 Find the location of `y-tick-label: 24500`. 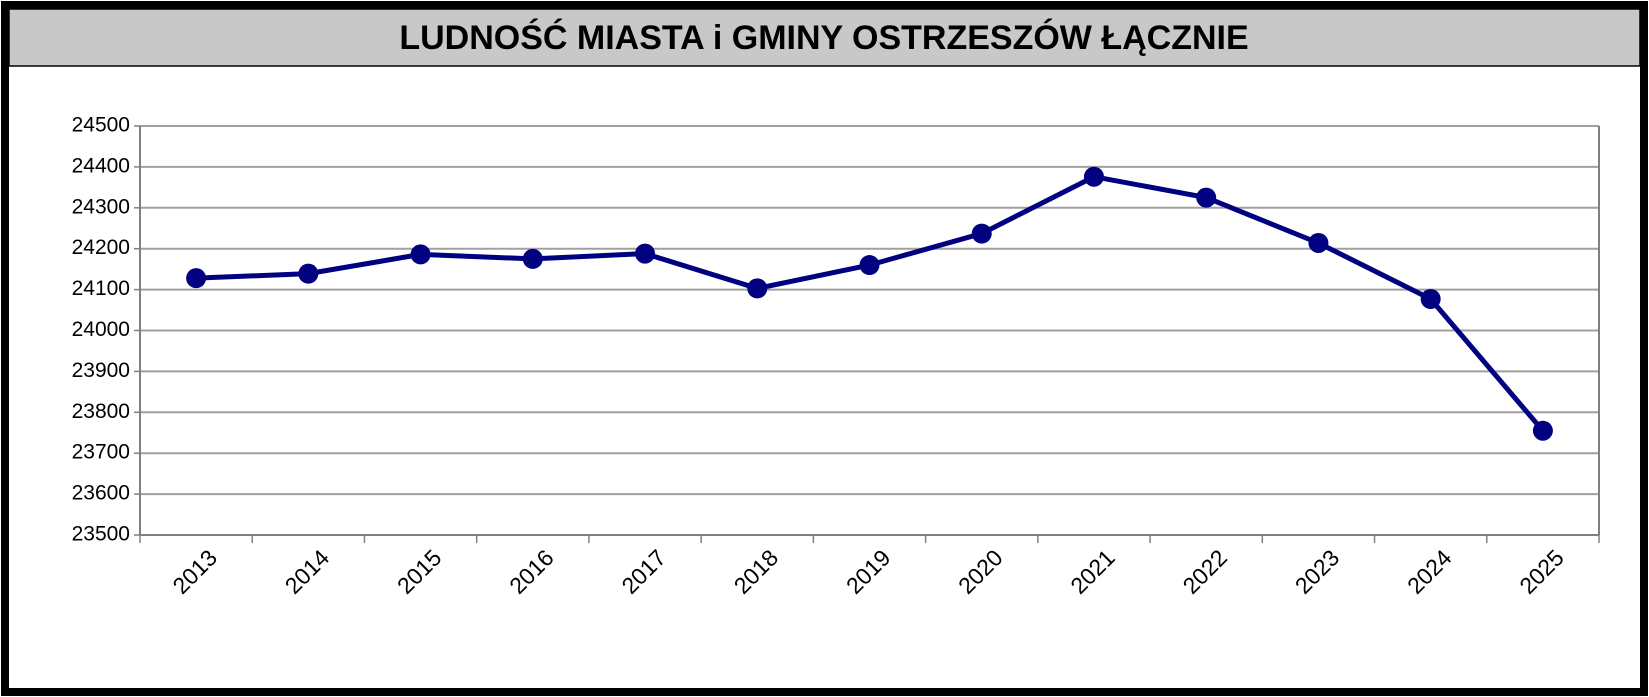

y-tick-label: 24500 is located at coordinates (101, 125).